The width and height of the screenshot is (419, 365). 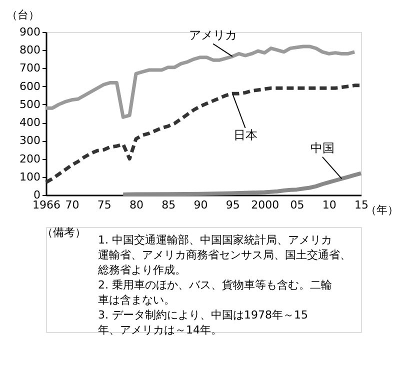 What do you see at coordinates (30, 123) in the screenshot?
I see `y-tick-label: 400` at bounding box center [30, 123].